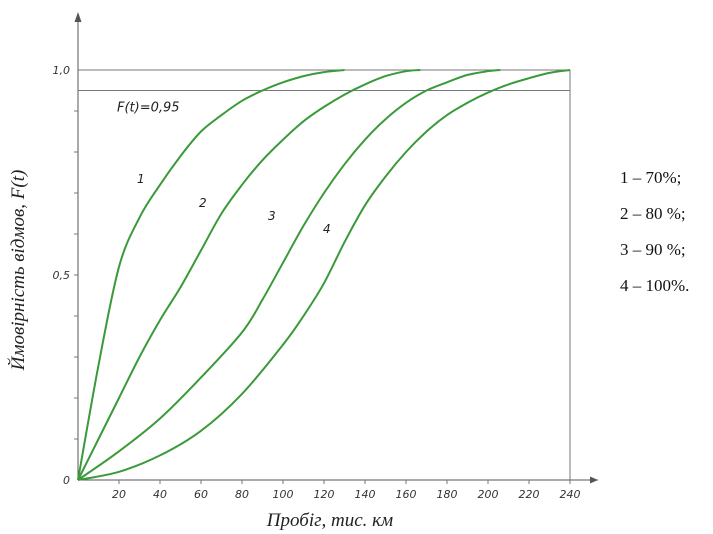 Image resolution: width=713 pixels, height=534 pixels. I want to click on x-tick-label: 140, so click(365, 494).